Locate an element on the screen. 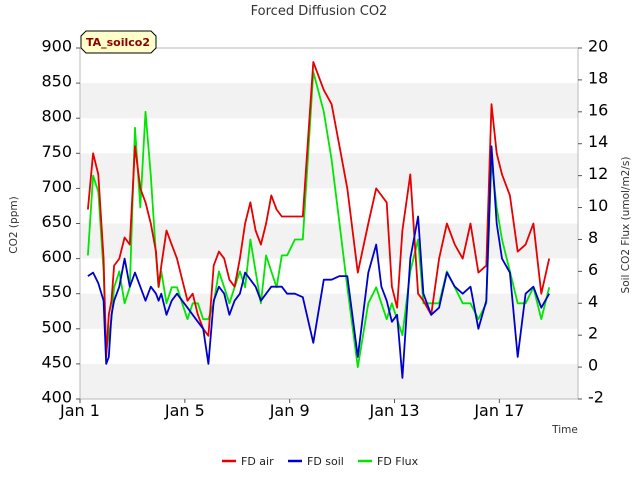 Image resolution: width=640 pixels, height=480 pixels. x-tick-label: Jan 5 is located at coordinates (184, 410).